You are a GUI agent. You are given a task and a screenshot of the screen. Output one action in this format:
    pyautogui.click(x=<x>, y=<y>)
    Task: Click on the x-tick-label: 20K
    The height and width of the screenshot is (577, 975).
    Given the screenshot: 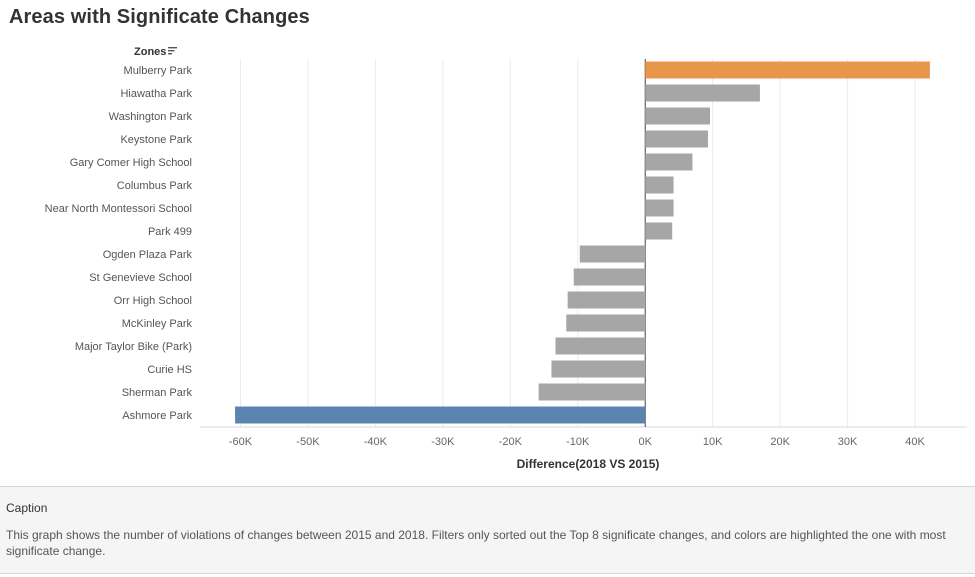 What is the action you would take?
    pyautogui.click(x=780, y=442)
    